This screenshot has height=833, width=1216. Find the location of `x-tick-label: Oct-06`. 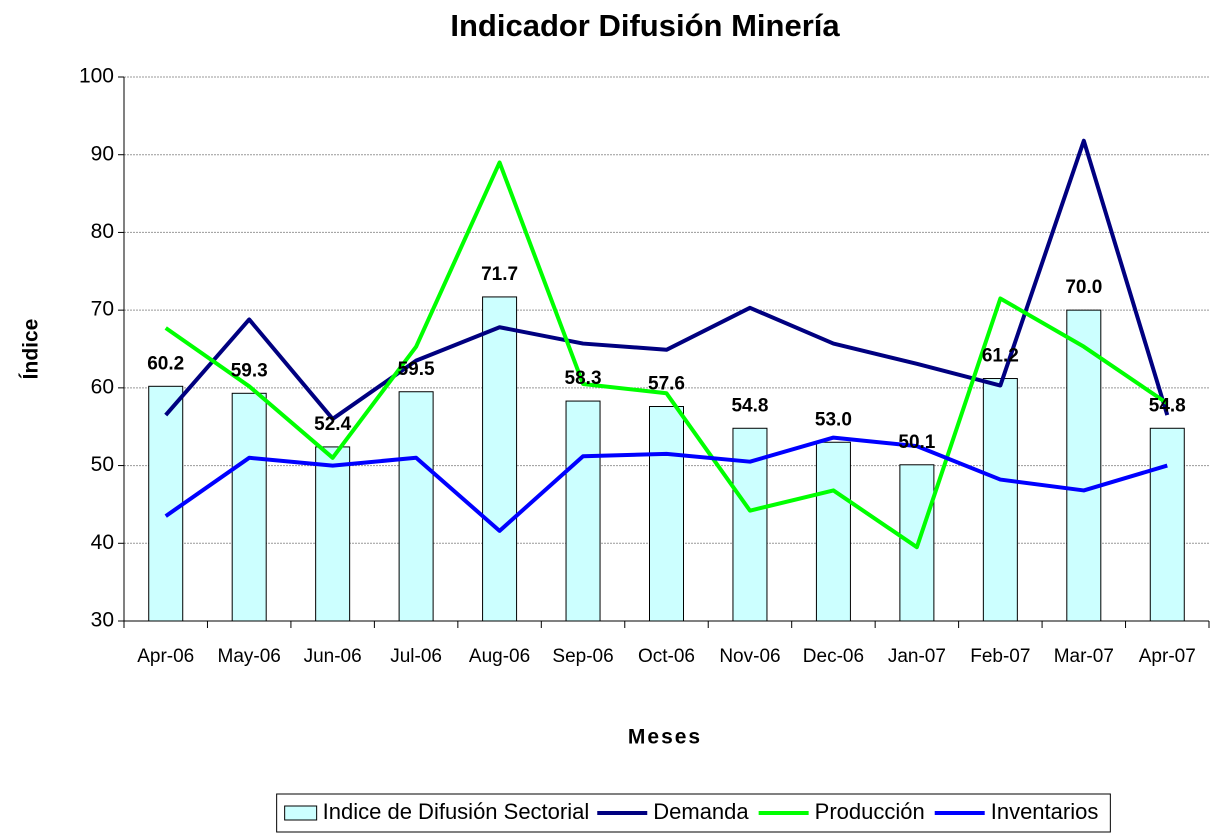

x-tick-label: Oct-06 is located at coordinates (666, 656).